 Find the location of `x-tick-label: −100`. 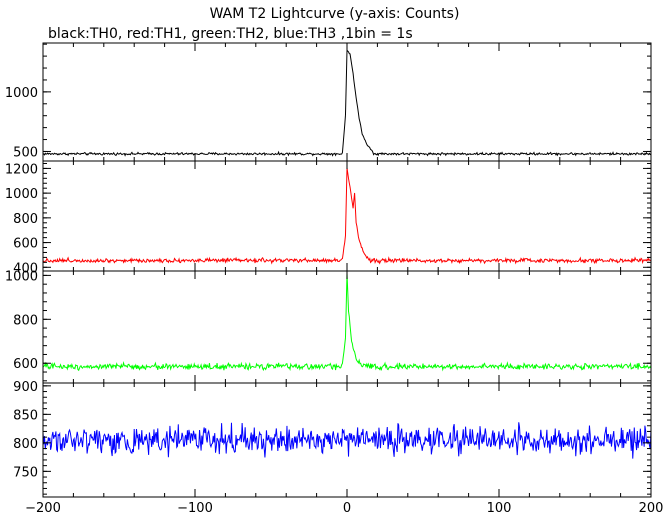

x-tick-label: −100 is located at coordinates (195, 508).